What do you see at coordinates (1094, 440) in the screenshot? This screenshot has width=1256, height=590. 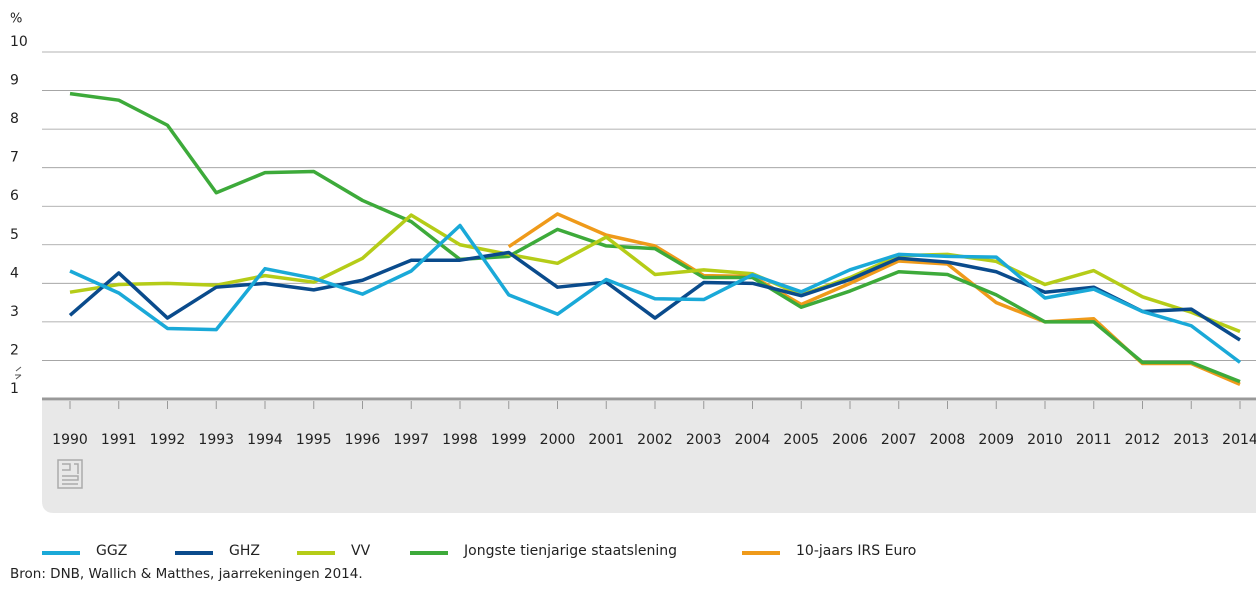 I see `x-tick-label: 2011` at bounding box center [1094, 440].